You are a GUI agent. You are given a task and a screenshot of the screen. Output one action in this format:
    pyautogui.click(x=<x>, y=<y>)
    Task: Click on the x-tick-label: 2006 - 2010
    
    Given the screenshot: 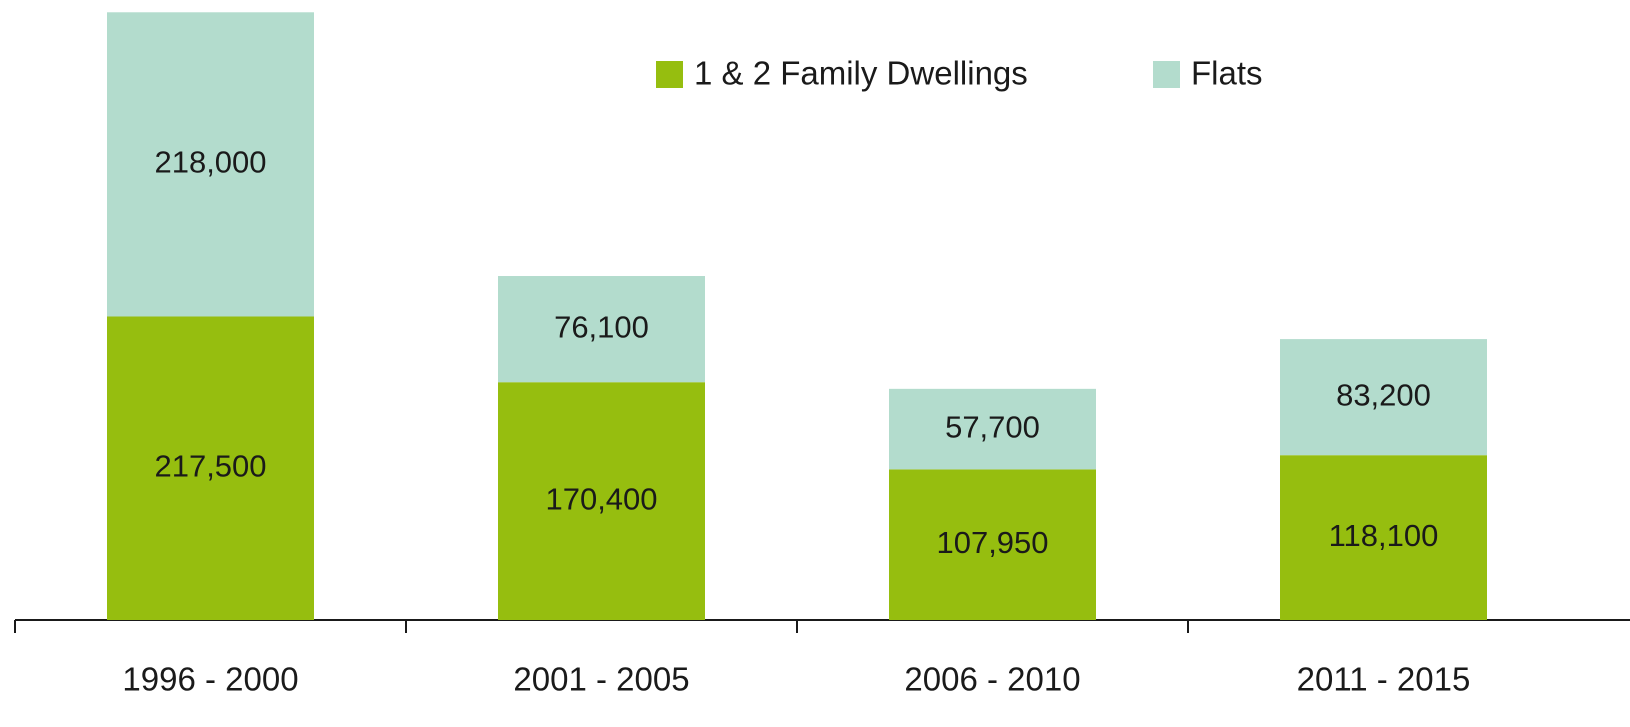 What is the action you would take?
    pyautogui.click(x=992, y=679)
    